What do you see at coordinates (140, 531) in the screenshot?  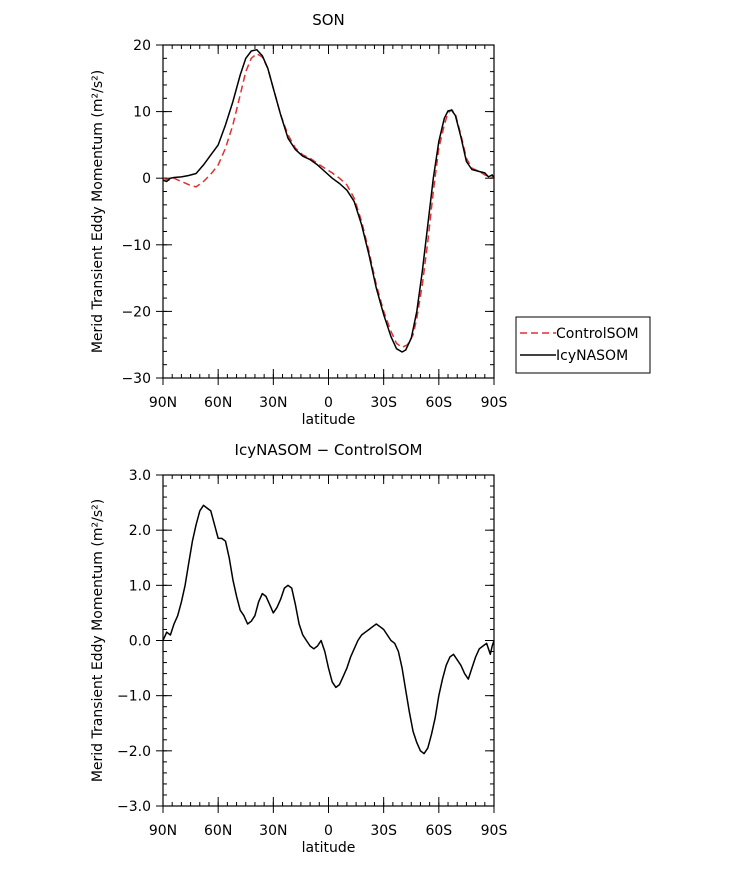 I see `y-tick-label: 2.0` at bounding box center [140, 531].